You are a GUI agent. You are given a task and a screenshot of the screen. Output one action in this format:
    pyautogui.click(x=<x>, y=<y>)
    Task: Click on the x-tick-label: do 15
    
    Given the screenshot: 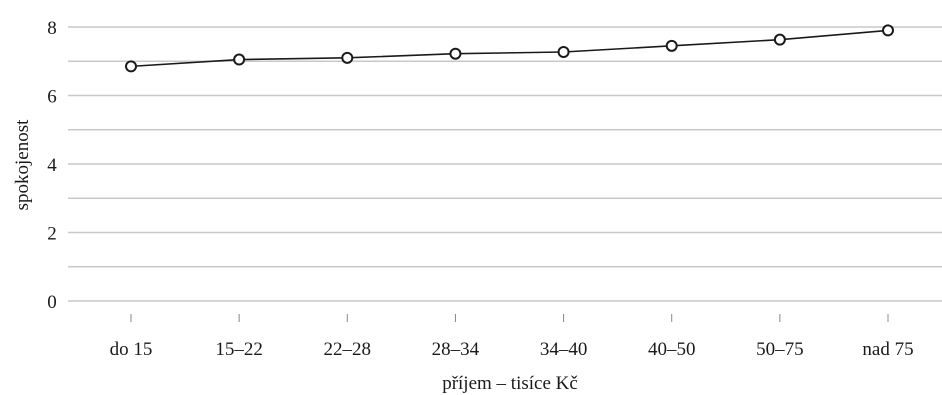 What is the action you would take?
    pyautogui.click(x=131, y=349)
    